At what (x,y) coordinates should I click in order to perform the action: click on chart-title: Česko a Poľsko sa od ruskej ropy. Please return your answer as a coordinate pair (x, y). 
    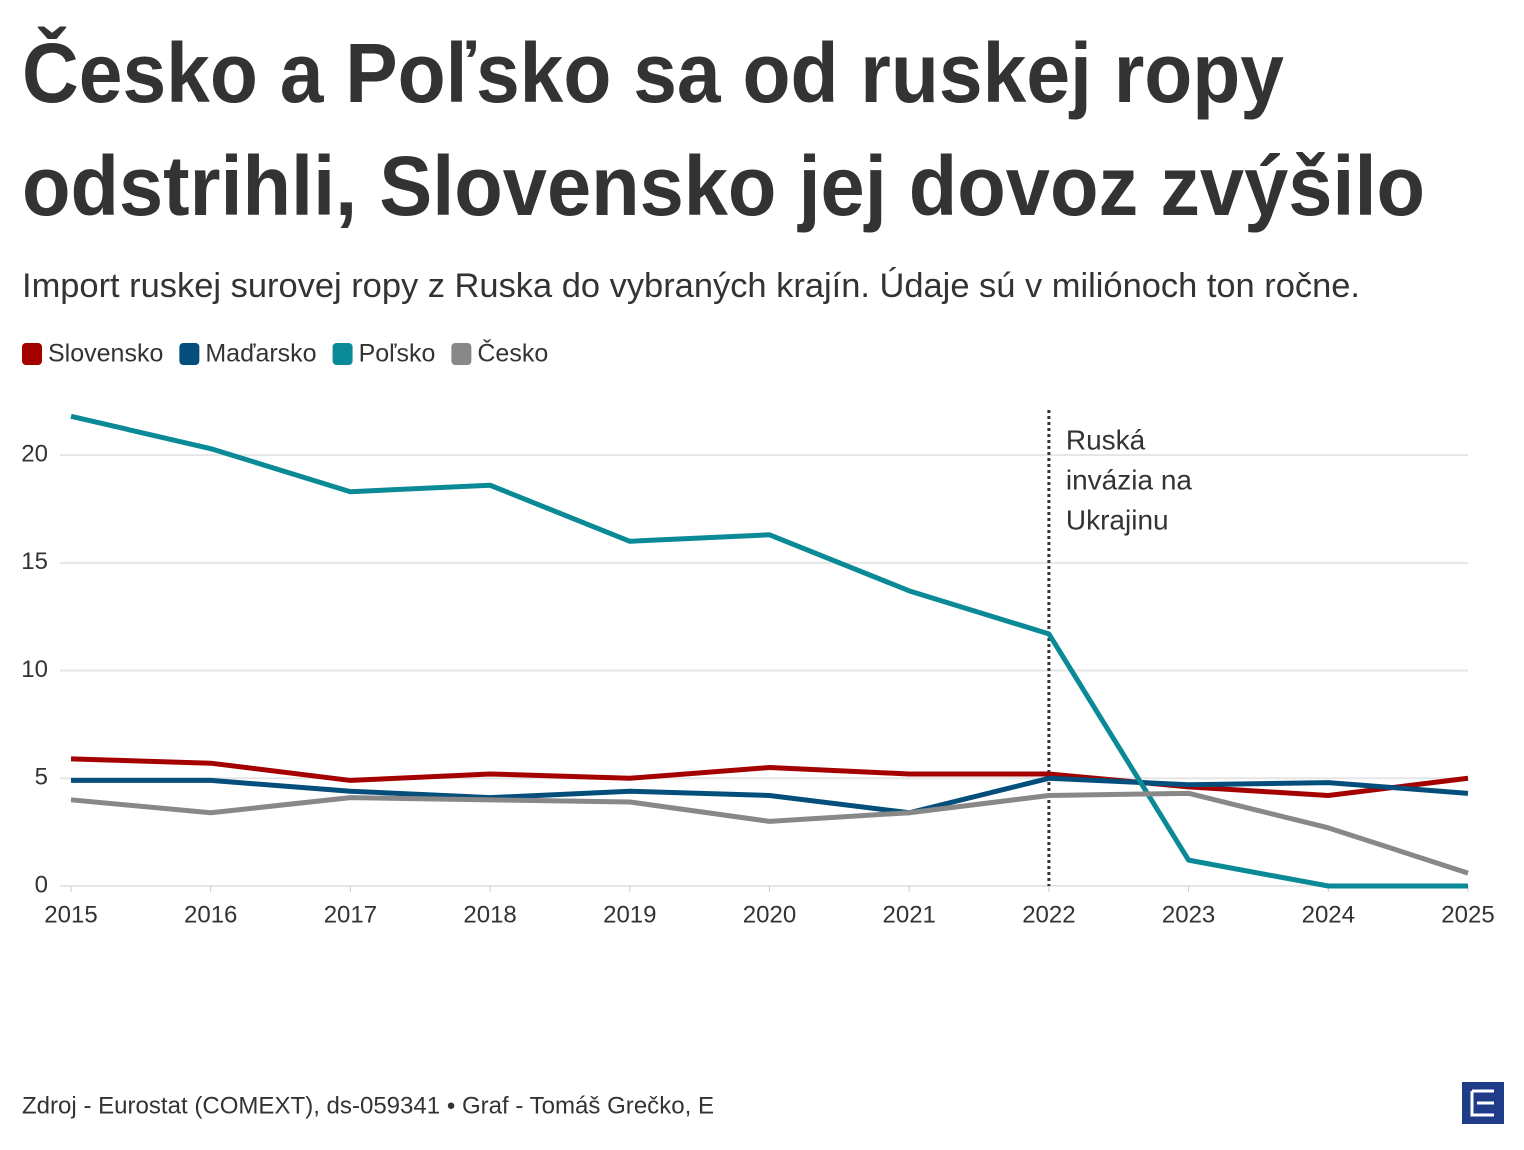
    Looking at the image, I should click on (653, 73).